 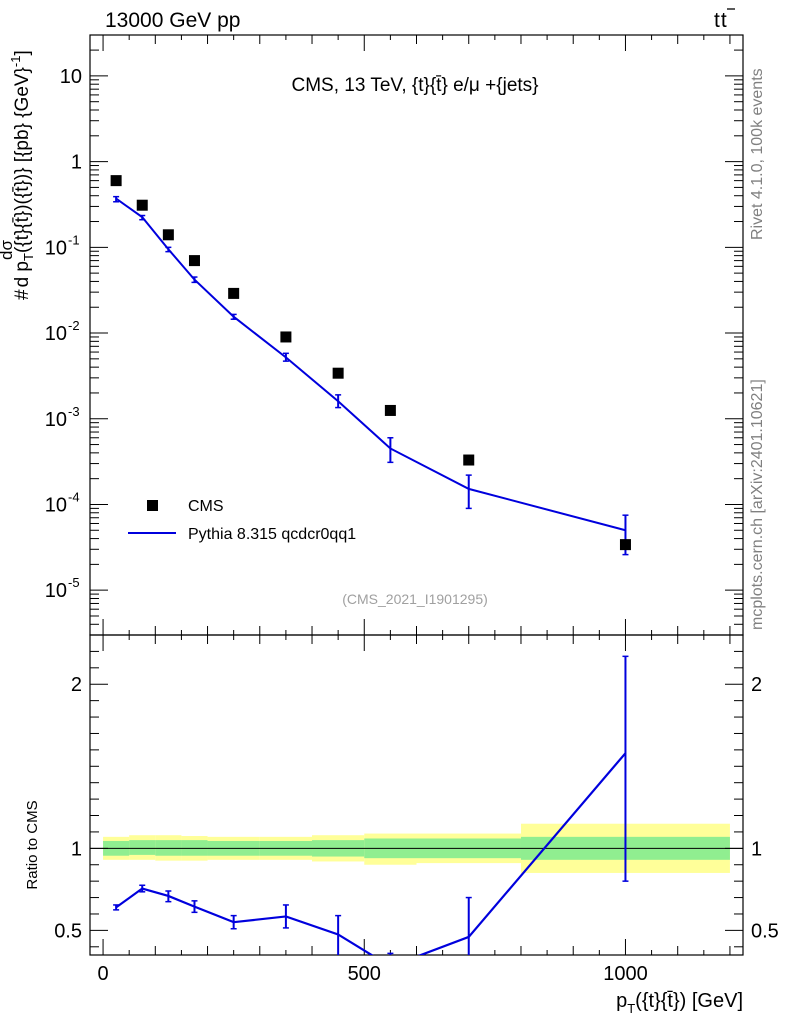 What do you see at coordinates (102, 974) in the screenshot?
I see `x-tick-label: 0` at bounding box center [102, 974].